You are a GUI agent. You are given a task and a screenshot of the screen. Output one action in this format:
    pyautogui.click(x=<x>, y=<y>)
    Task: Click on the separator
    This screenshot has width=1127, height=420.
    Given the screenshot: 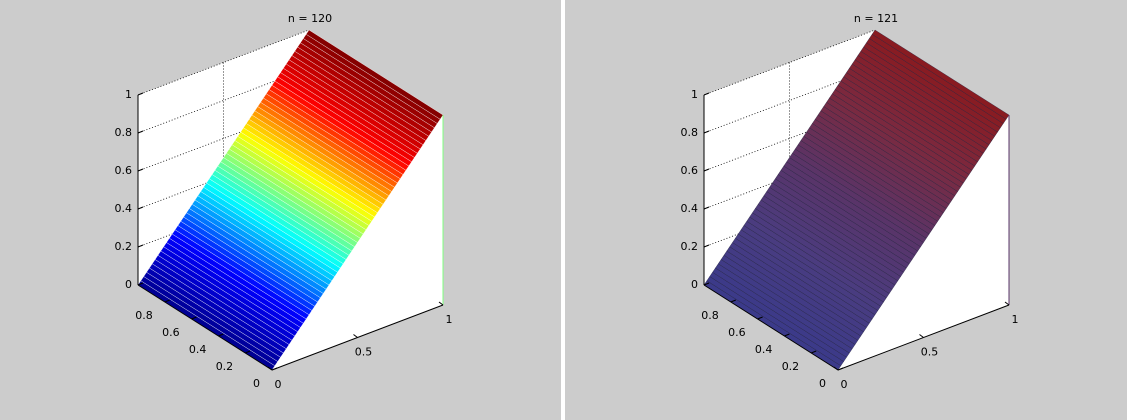 What is the action you would take?
    pyautogui.click(x=563, y=210)
    